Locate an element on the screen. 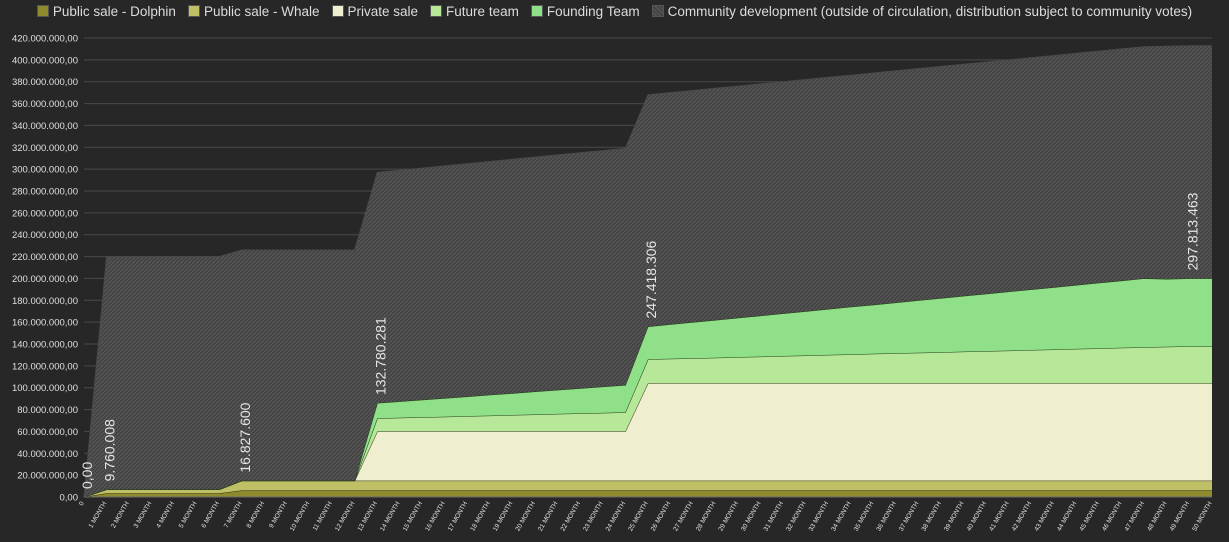 The image size is (1229, 542). x-tick-label: 12 MONTH is located at coordinates (345, 516).